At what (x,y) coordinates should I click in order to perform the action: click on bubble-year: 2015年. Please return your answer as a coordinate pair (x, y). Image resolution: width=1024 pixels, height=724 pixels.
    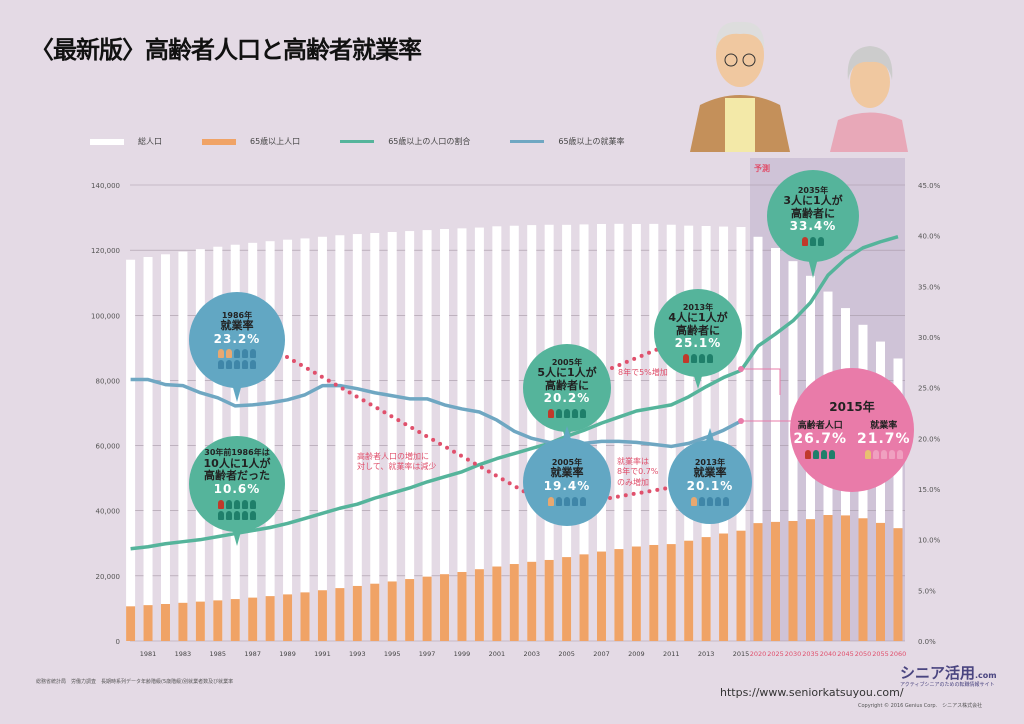
    Looking at the image, I should click on (852, 406).